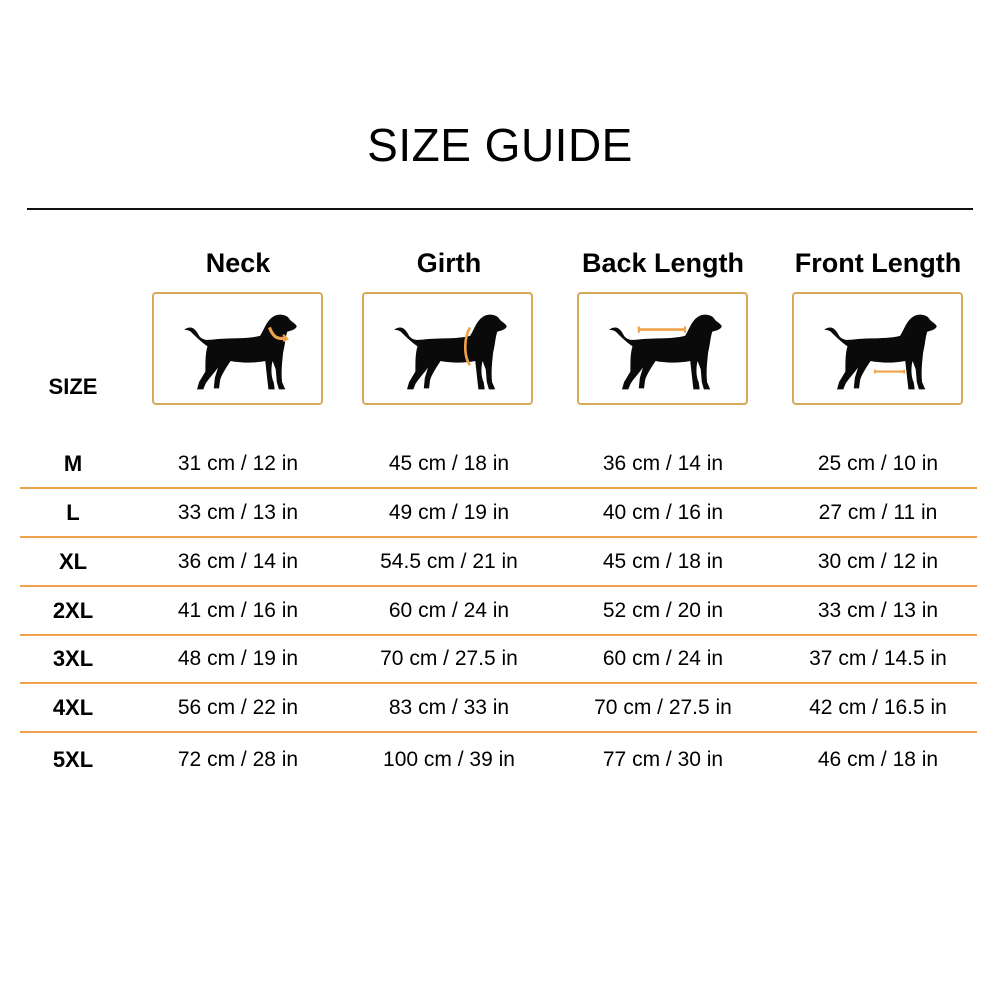  Describe the element at coordinates (238, 759) in the screenshot. I see `neck-value: 72 cm / 28 in` at that location.